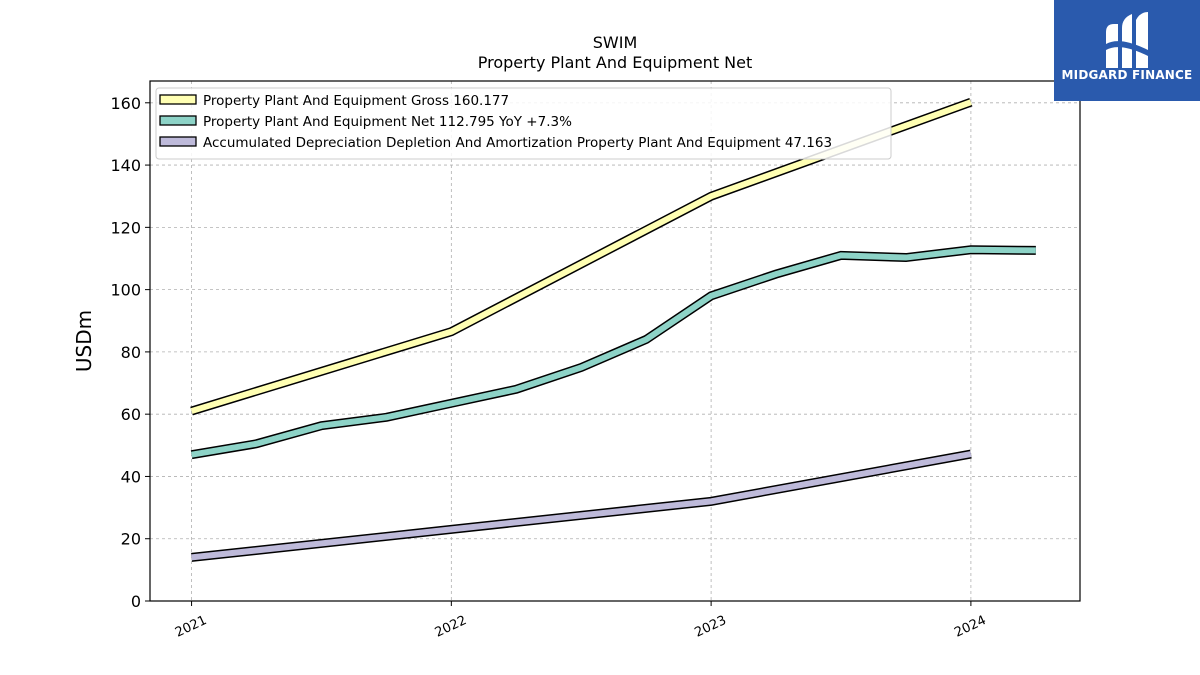 The height and width of the screenshot is (675, 1200). I want to click on chart-subtitle: Property Plant And Equipment Net, so click(615, 62).